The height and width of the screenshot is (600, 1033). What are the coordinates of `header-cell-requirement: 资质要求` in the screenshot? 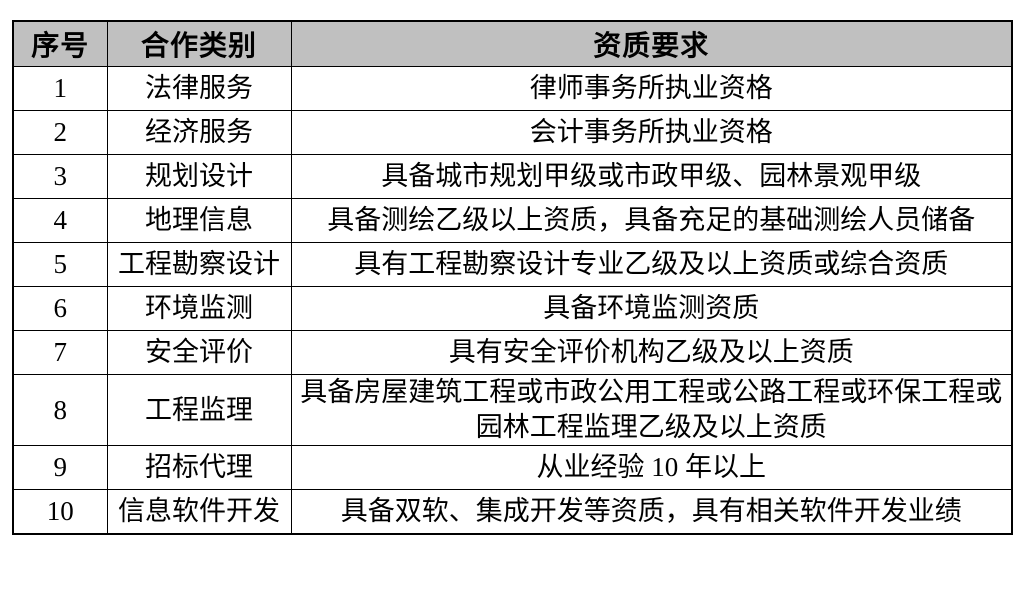 It's located at (651, 43).